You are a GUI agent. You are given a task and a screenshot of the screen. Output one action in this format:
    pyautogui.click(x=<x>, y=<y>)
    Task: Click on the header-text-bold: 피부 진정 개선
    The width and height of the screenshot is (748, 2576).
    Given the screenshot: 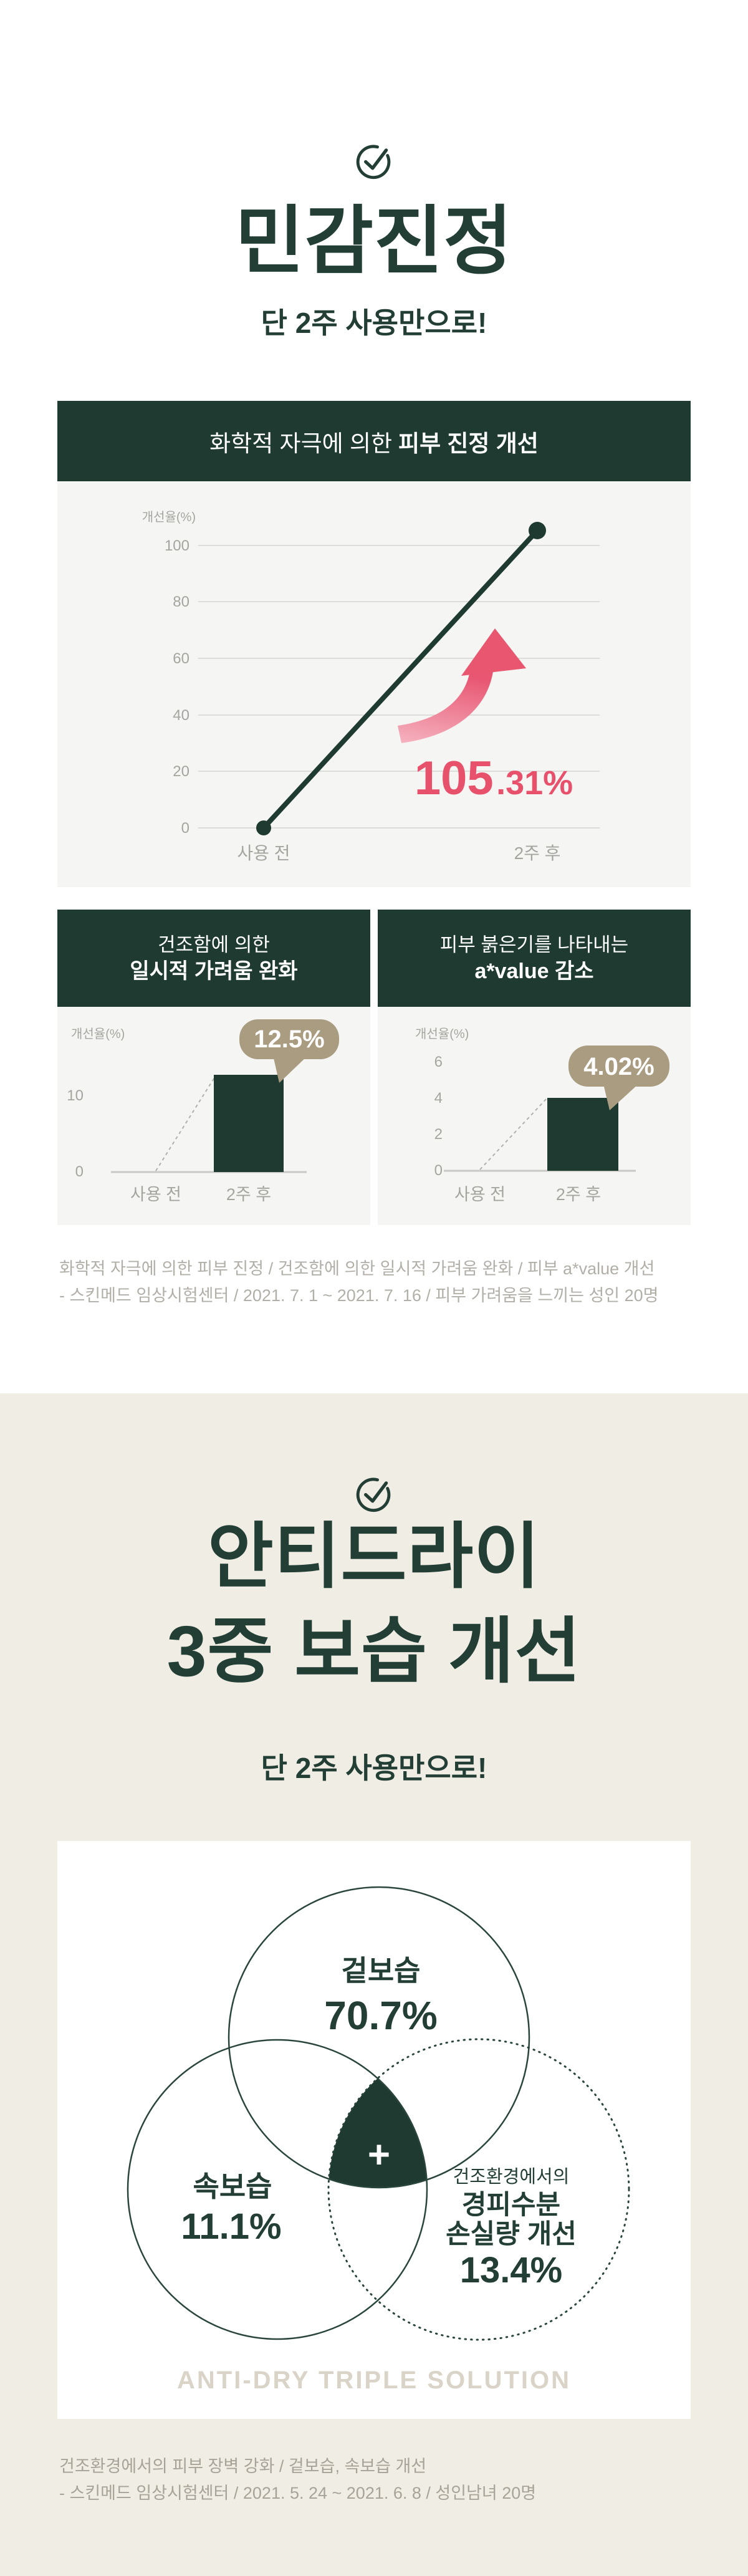 What is the action you would take?
    pyautogui.click(x=468, y=443)
    